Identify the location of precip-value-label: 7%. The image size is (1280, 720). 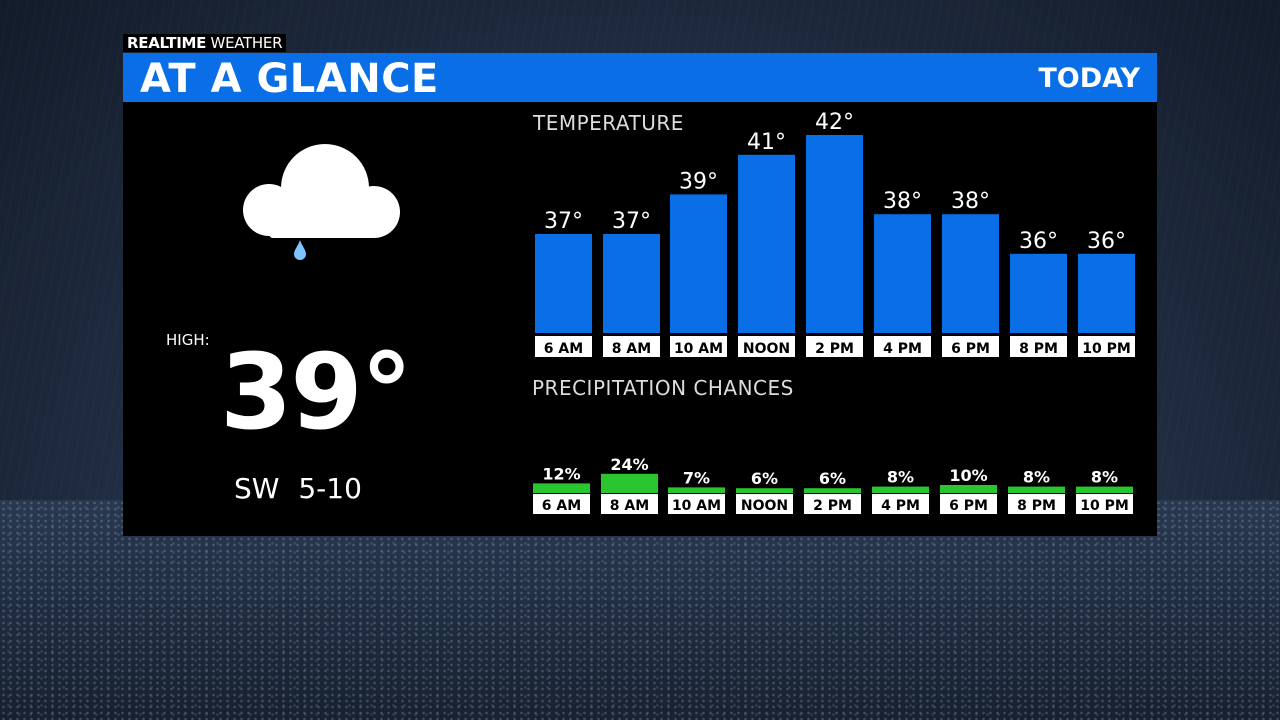
(696, 477).